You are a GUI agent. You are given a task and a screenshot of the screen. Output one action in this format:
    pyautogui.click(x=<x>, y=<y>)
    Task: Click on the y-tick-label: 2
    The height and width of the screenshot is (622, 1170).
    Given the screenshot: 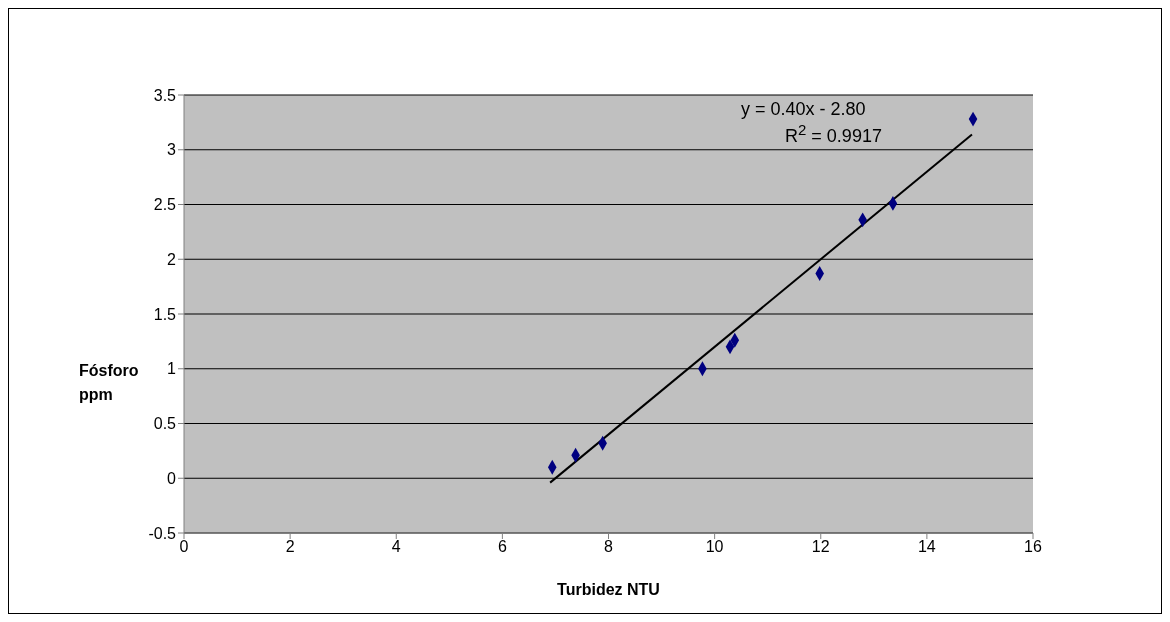 What is the action you would take?
    pyautogui.click(x=172, y=259)
    